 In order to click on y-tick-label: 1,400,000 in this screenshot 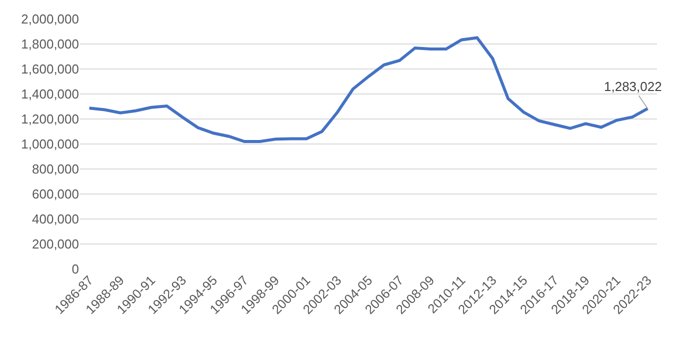, I will do `click(50, 94)`.